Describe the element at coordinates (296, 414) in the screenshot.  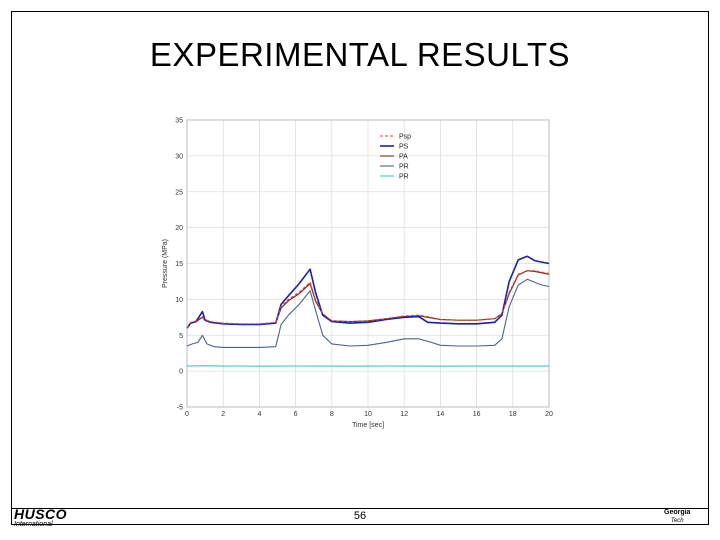
I see `x-tick-label: 6` at that location.